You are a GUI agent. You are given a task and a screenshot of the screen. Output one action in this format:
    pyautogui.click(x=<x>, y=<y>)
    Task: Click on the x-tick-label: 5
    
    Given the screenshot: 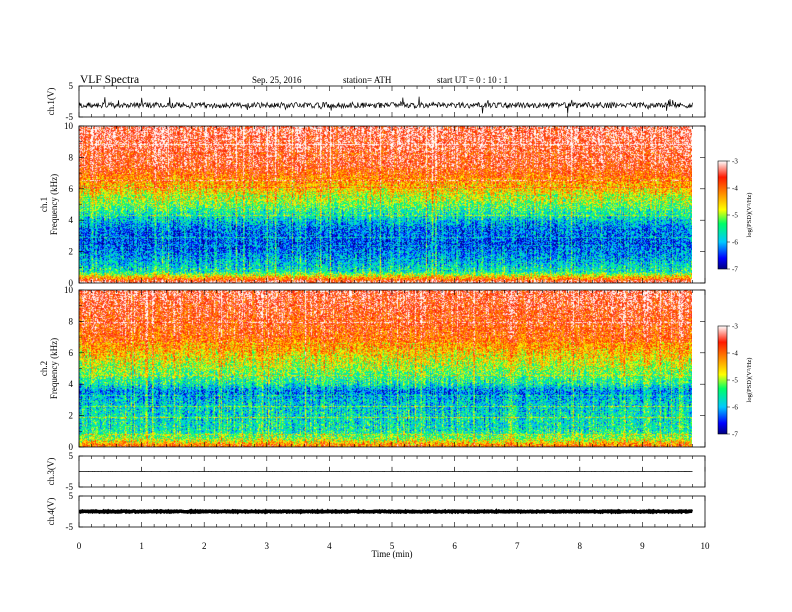 What is the action you would take?
    pyautogui.click(x=392, y=546)
    